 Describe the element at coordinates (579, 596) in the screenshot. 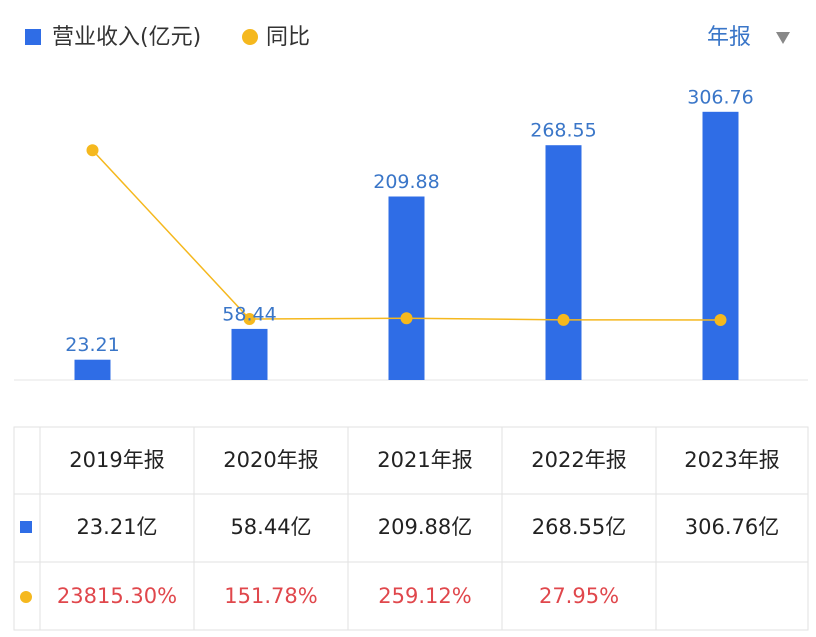

I see `table-cell: 27.95%` at that location.